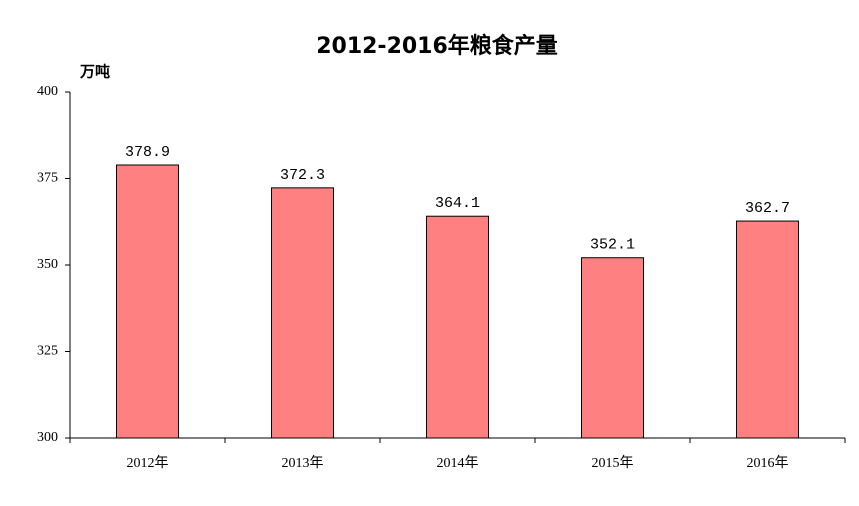  What do you see at coordinates (457, 203) in the screenshot?
I see `value-label: 364.1` at bounding box center [457, 203].